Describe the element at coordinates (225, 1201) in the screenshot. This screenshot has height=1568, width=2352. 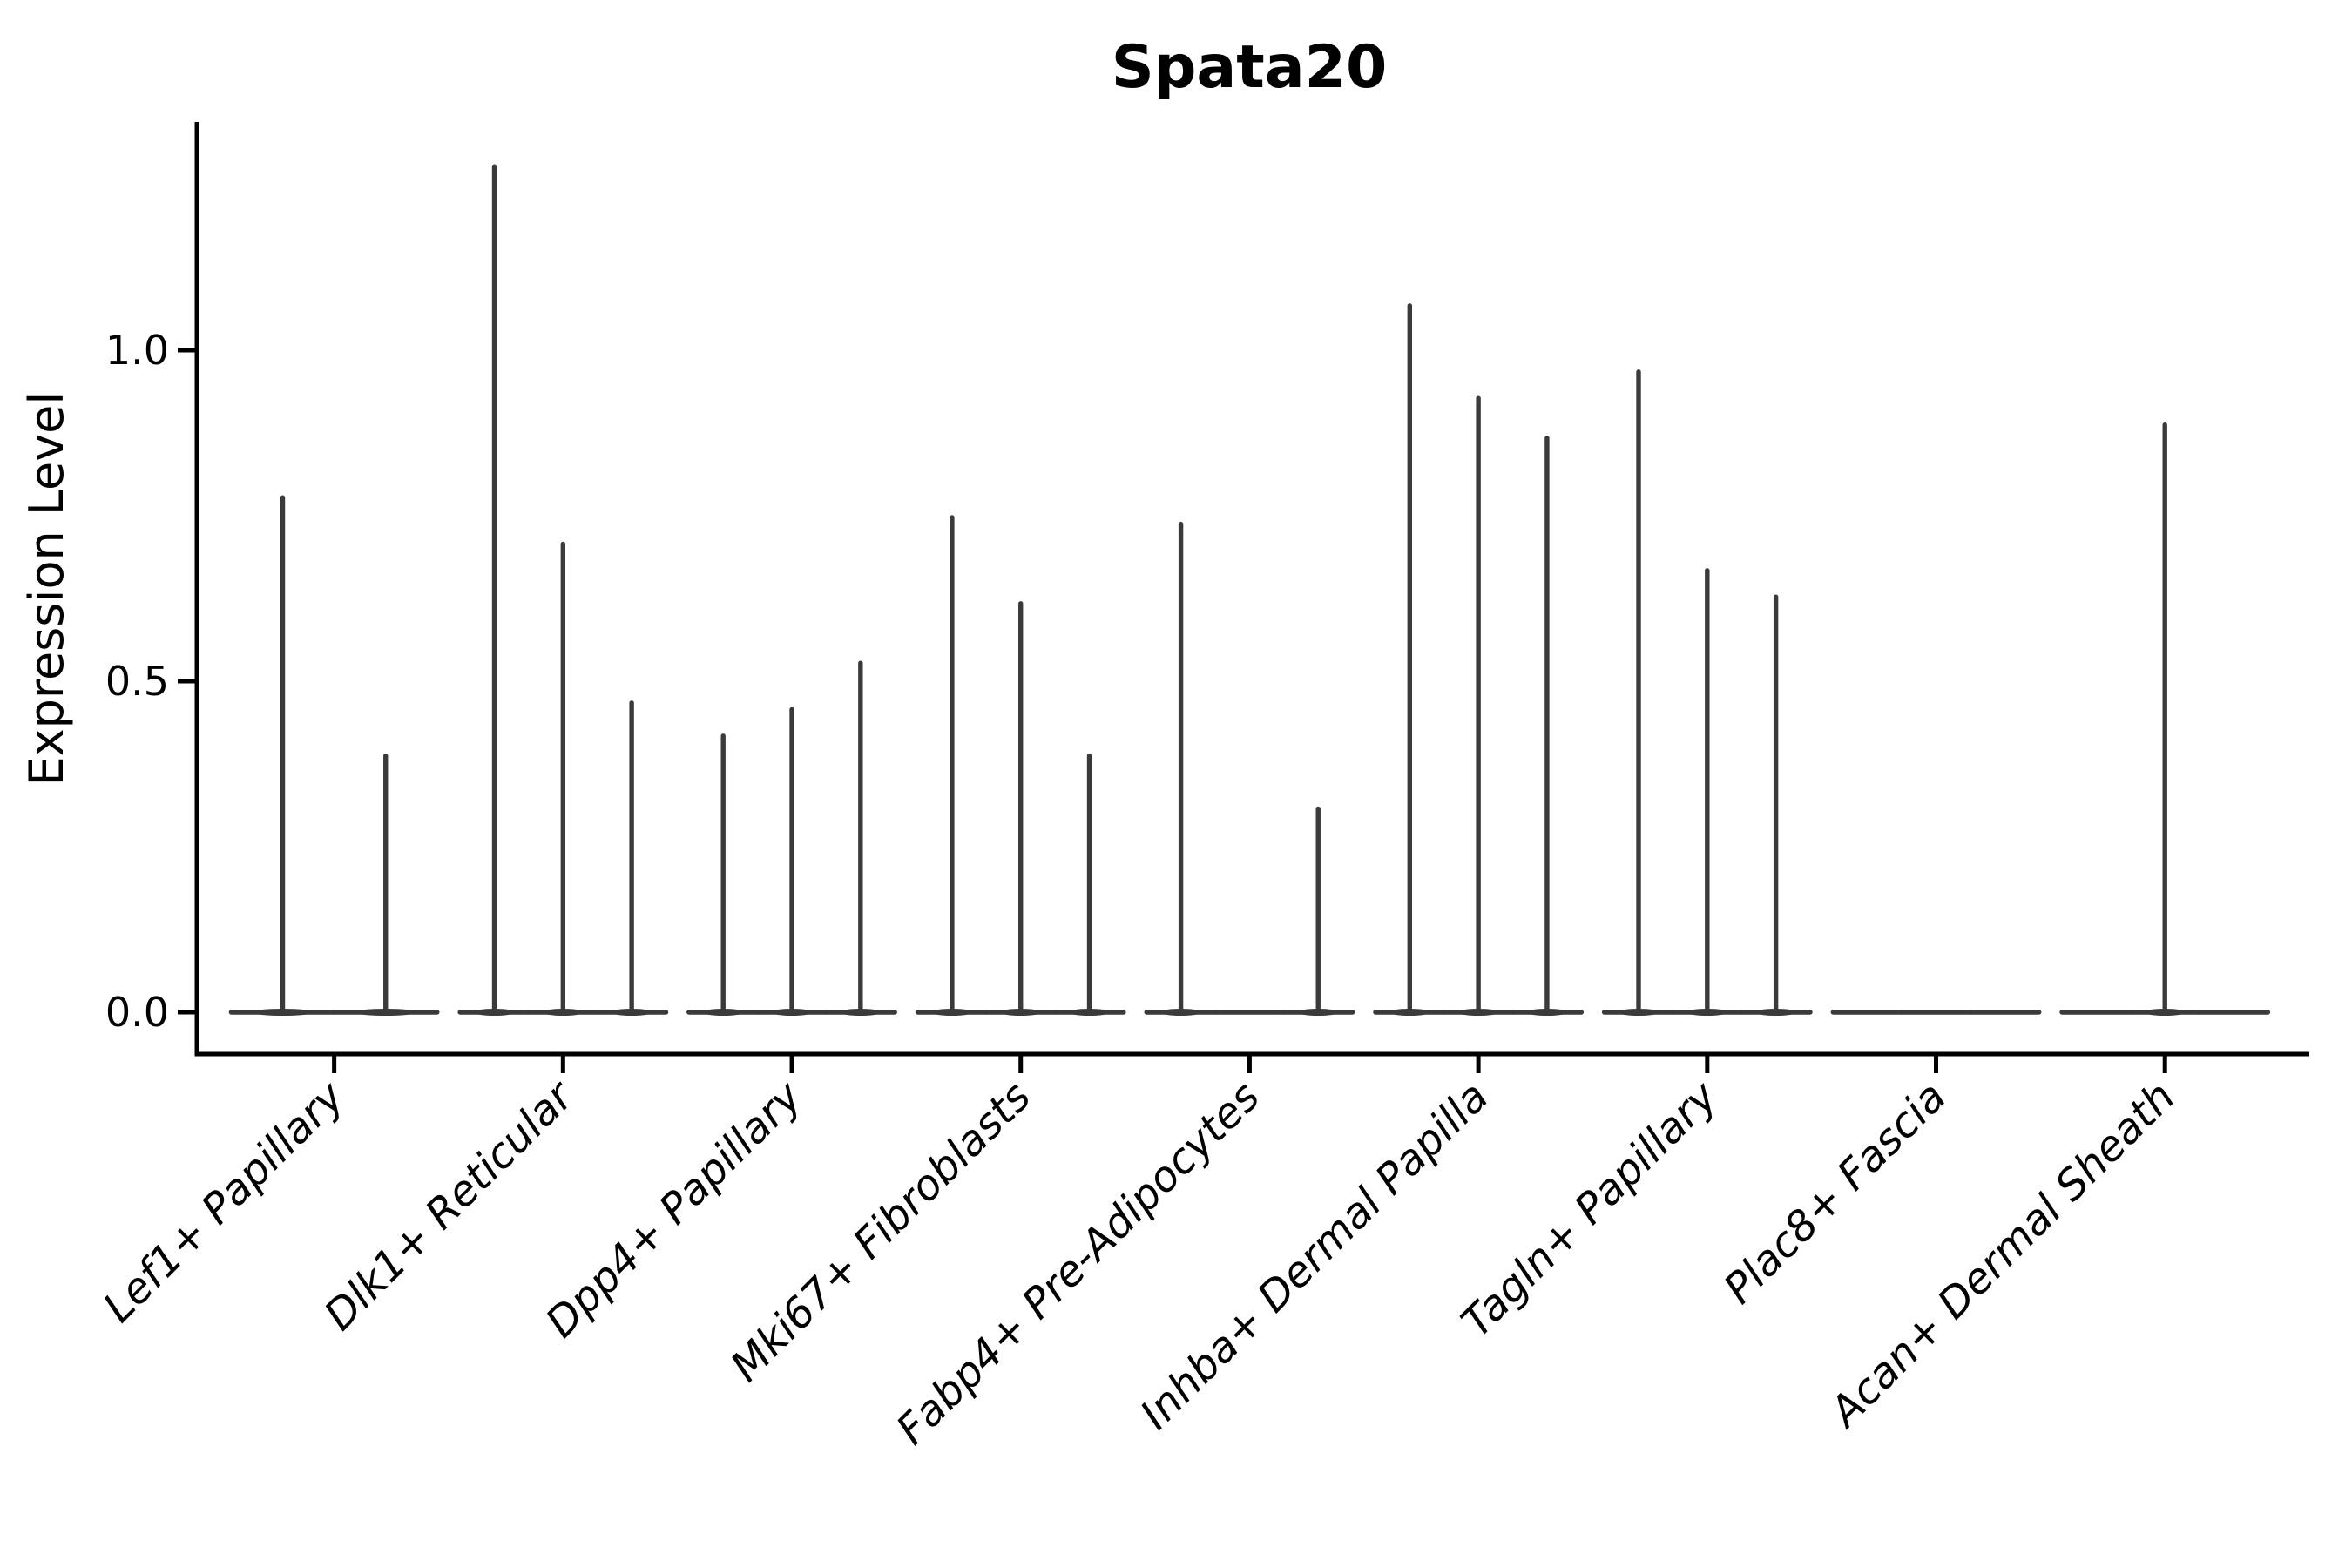
I see `x-category-label: Lef1+ Papillary` at that location.